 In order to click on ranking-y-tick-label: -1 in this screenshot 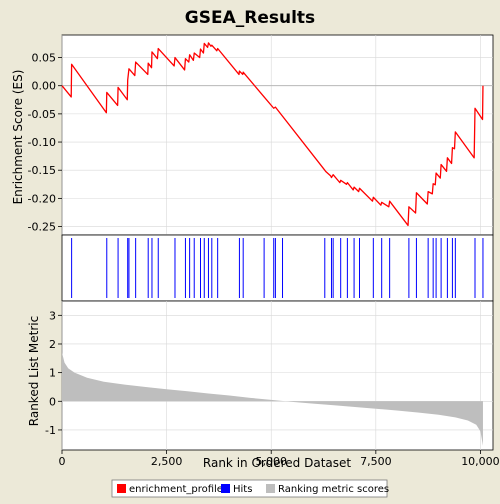, I will do `click(50, 430)`.